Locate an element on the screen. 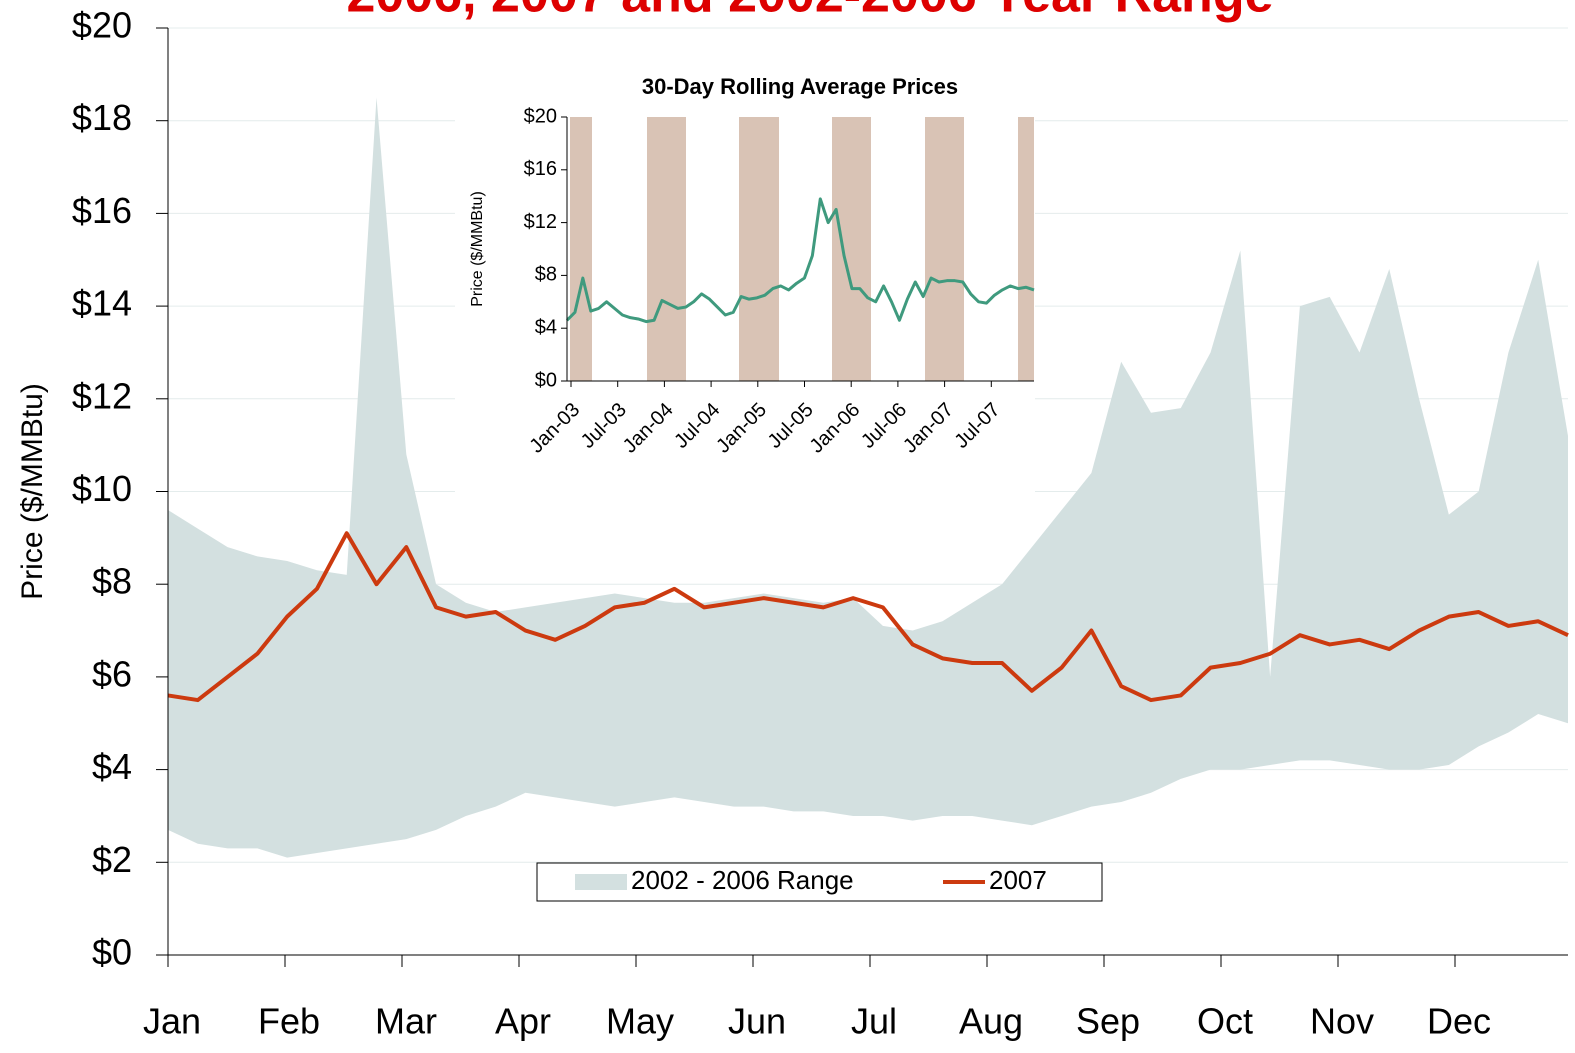 The width and height of the screenshot is (1575, 1053). x-tick-label: Aug is located at coordinates (991, 1021).